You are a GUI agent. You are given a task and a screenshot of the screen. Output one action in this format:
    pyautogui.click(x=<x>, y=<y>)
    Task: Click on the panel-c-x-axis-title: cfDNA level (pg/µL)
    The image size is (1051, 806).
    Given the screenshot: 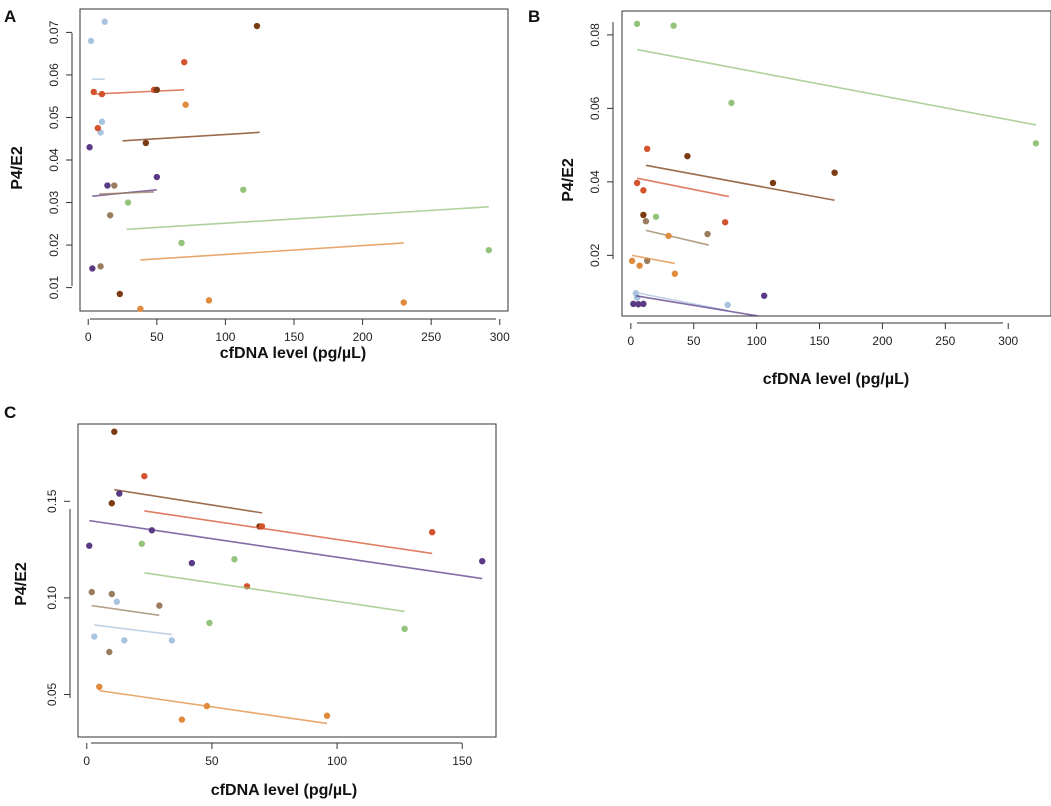 What is the action you would take?
    pyautogui.click(x=284, y=790)
    